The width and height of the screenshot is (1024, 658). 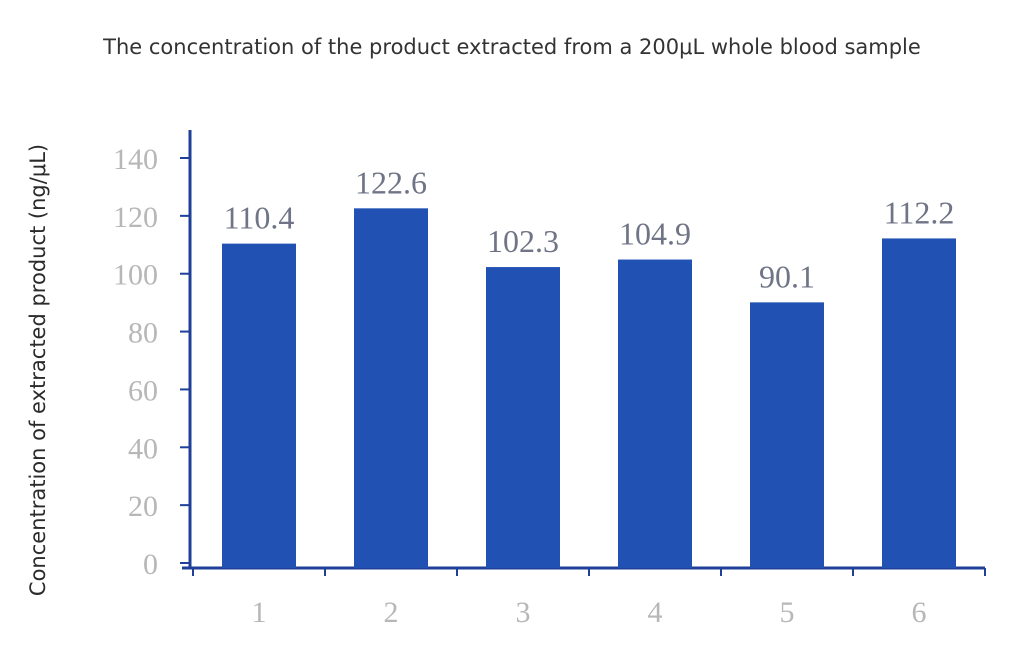 What do you see at coordinates (787, 276) in the screenshot?
I see `data-label-5: 90.1` at bounding box center [787, 276].